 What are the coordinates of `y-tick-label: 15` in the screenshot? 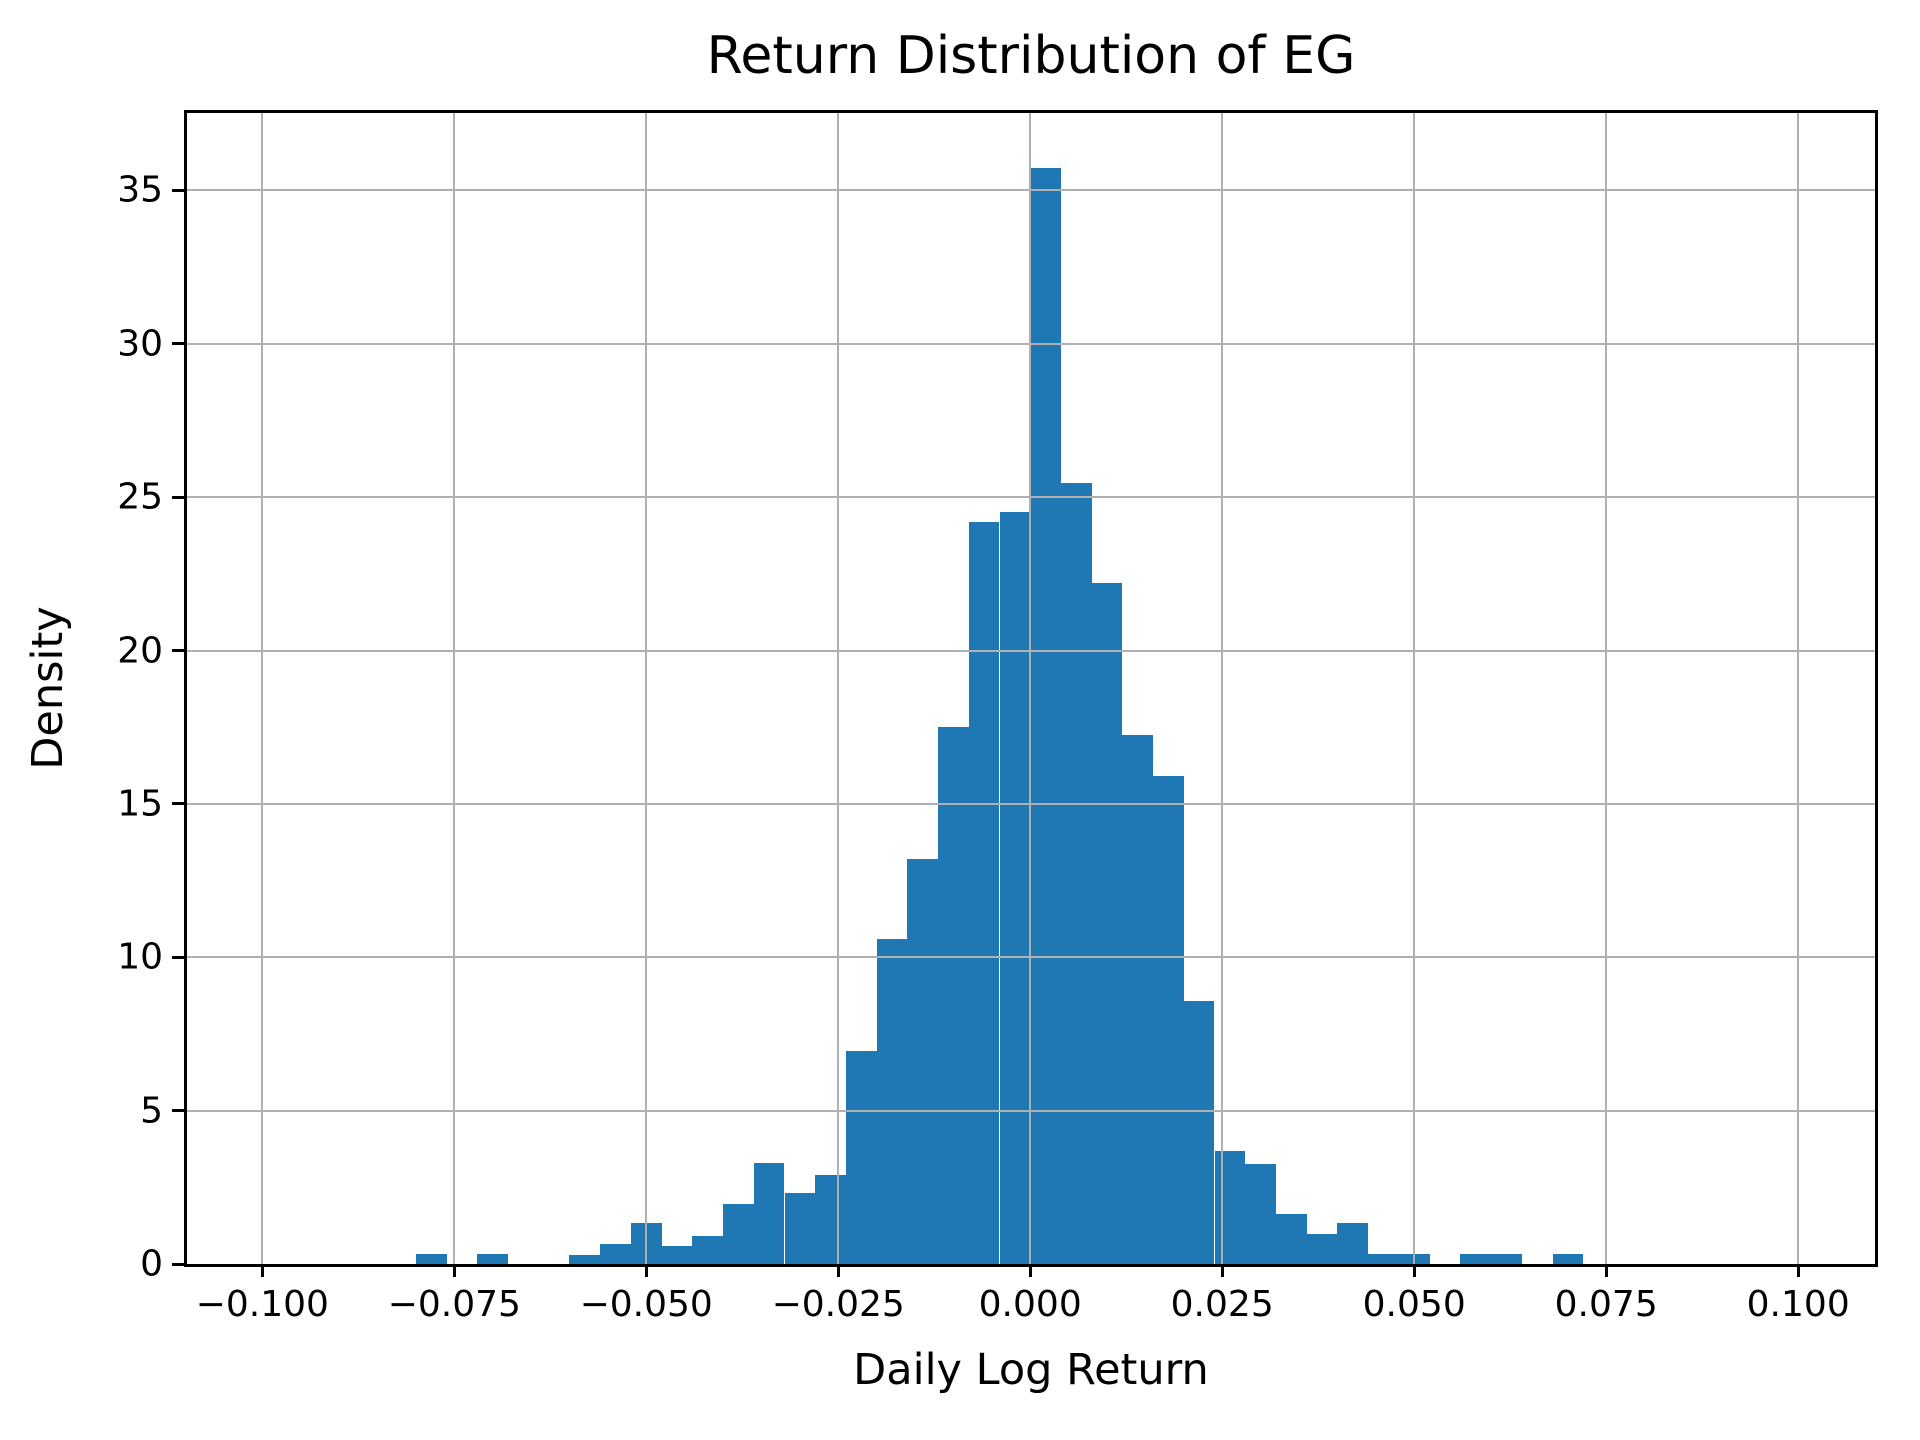 It's located at (140, 804).